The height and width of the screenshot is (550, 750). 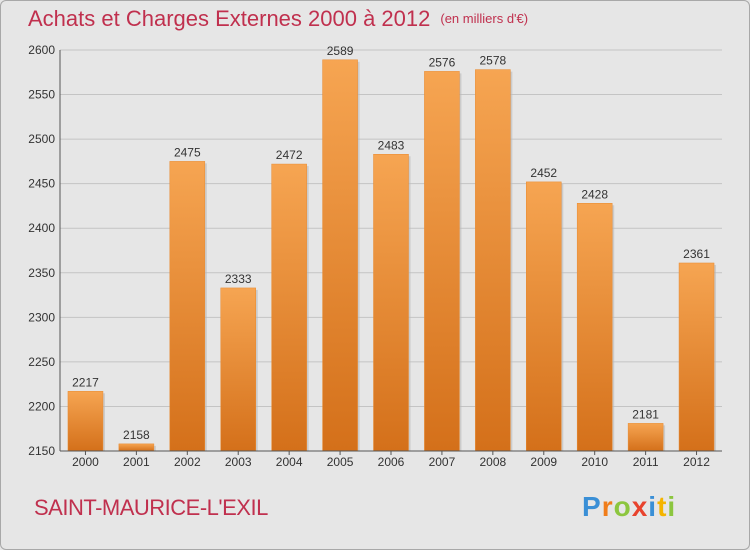 I want to click on x-tick-label: 2011, so click(x=646, y=462).